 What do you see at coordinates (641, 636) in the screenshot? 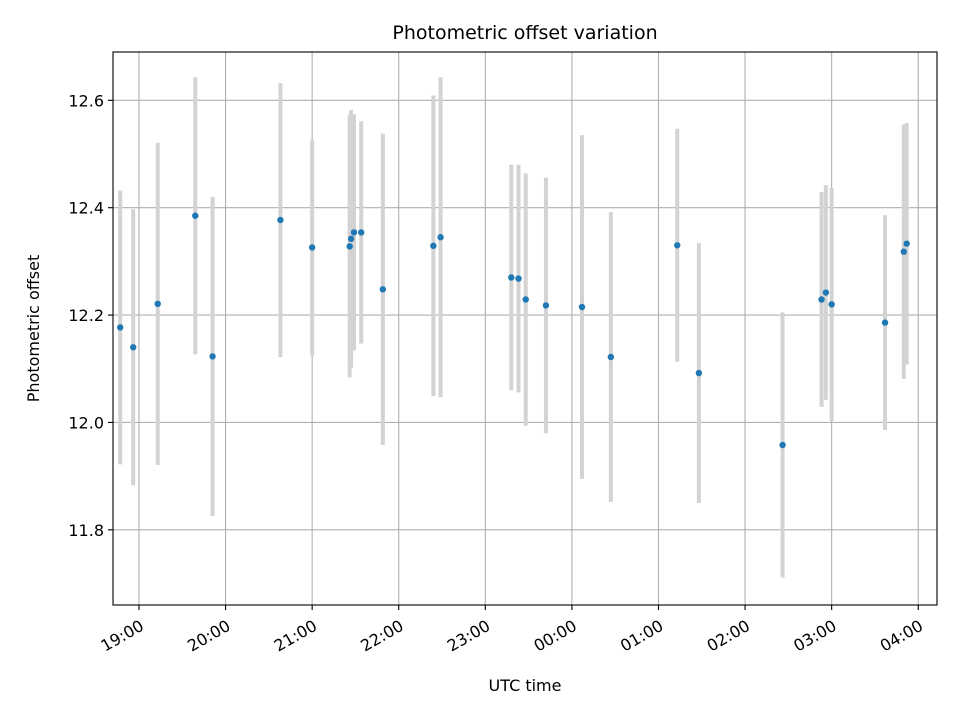
I see `x-tick-label: 01:00` at bounding box center [641, 636].